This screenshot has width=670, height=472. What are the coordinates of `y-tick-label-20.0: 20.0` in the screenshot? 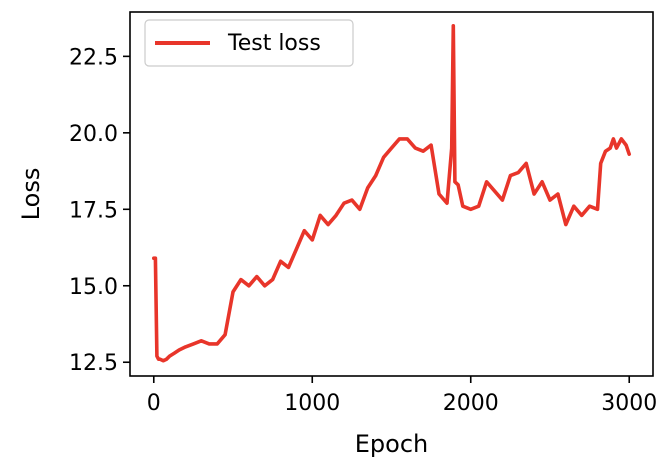 It's located at (93, 134).